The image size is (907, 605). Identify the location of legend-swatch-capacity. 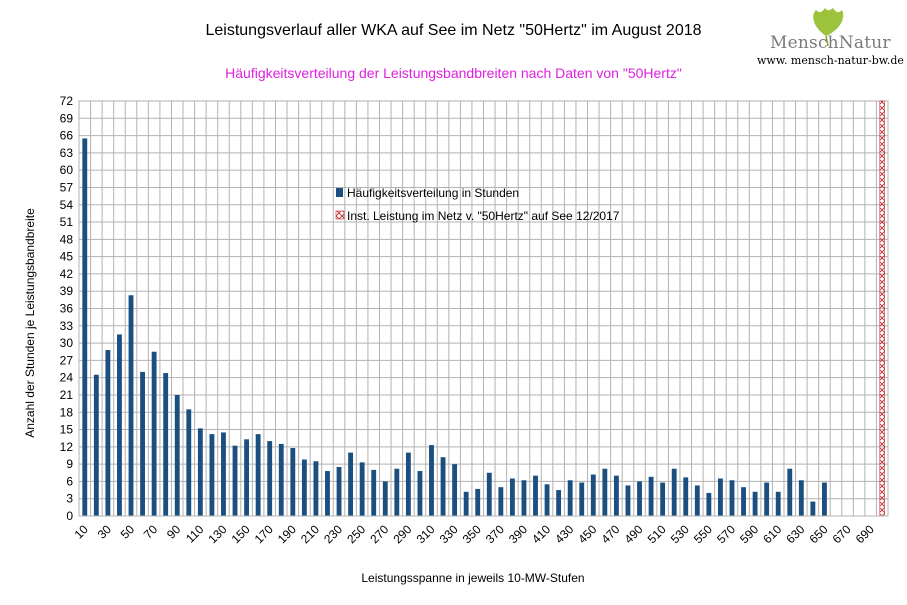
(340, 215).